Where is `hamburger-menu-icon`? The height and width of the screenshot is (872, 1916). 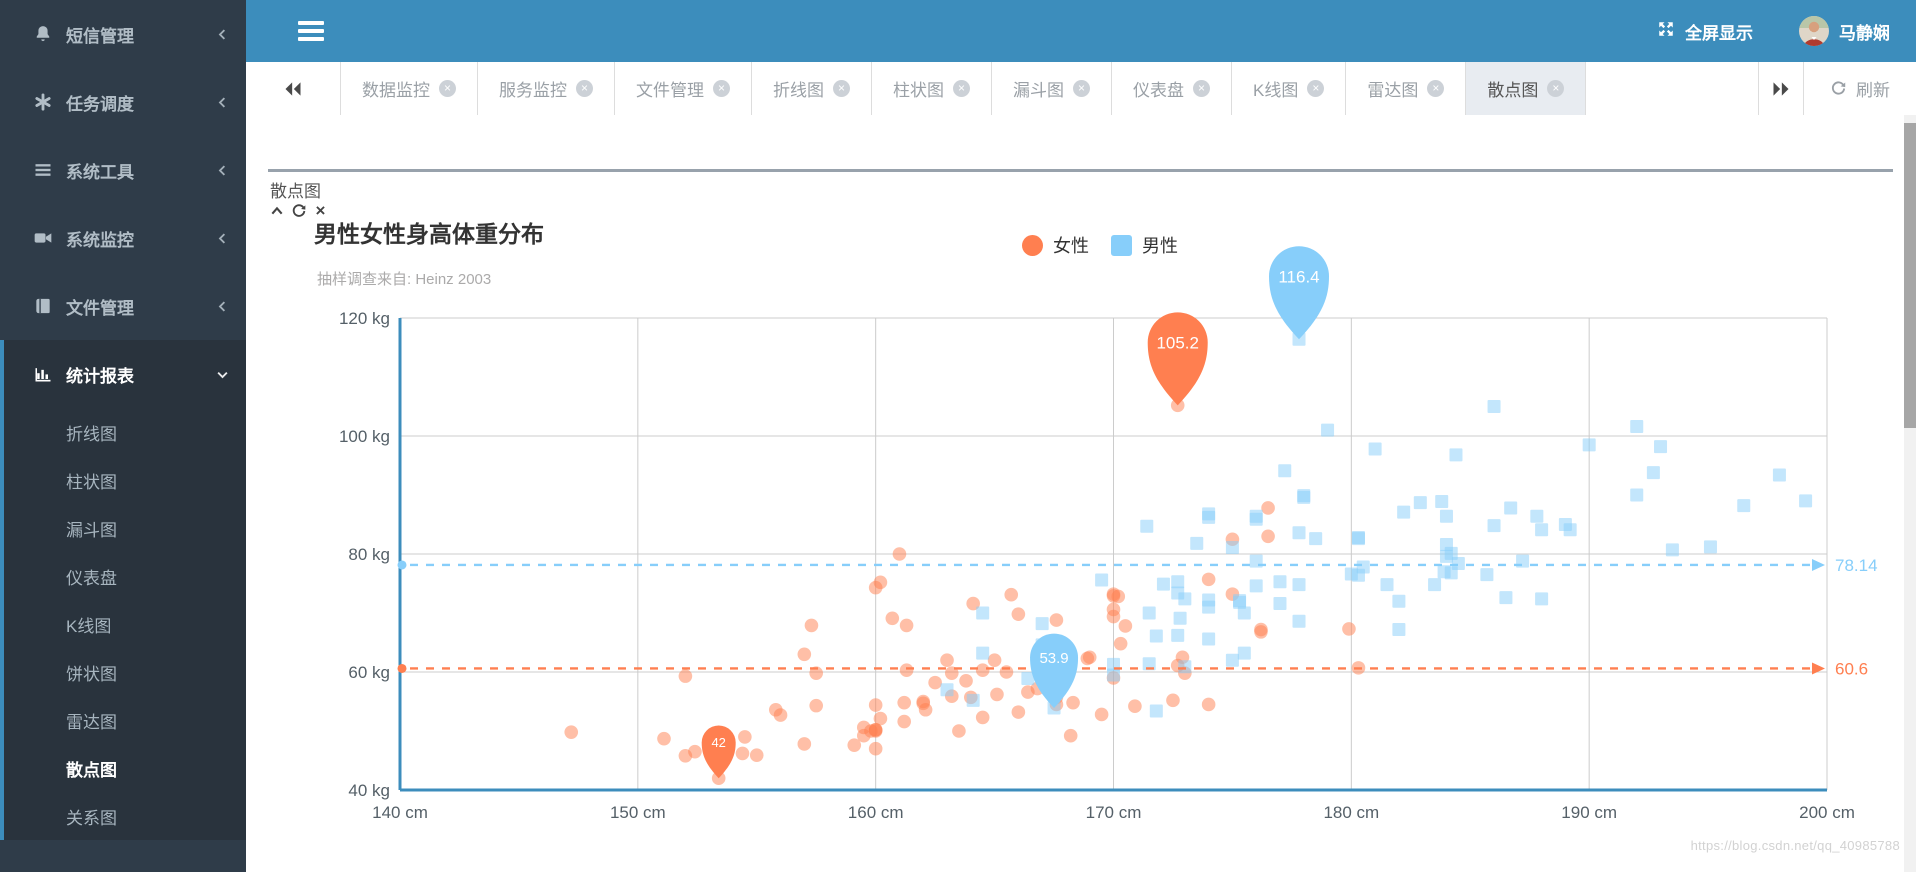
hamburger-menu-icon is located at coordinates (311, 31).